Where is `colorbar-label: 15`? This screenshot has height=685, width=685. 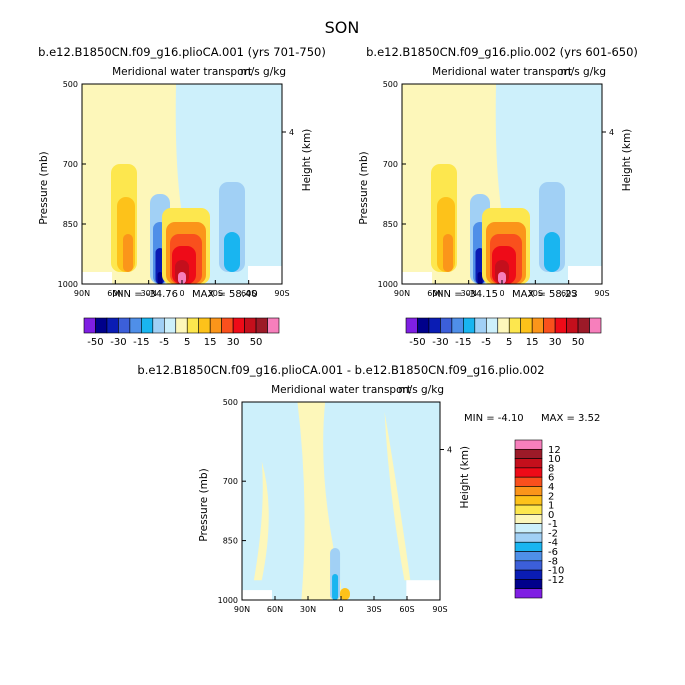
colorbar-label: 15 is located at coordinates (210, 342).